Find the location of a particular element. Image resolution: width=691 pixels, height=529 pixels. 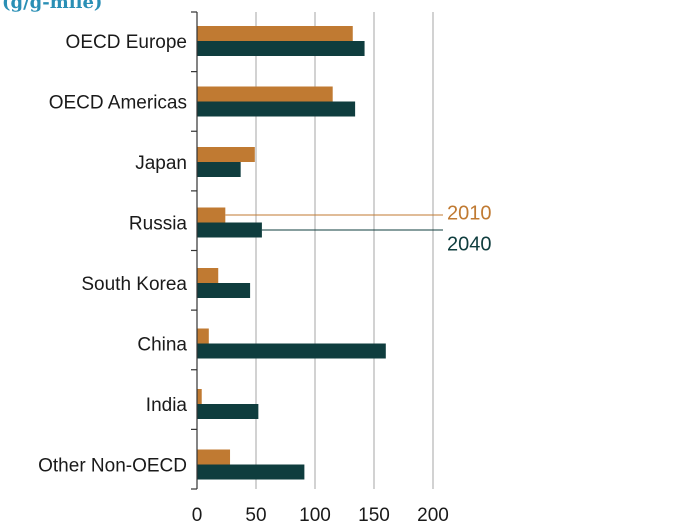

tick-labels: 0 50 100 150 200 is located at coordinates (320, 515).